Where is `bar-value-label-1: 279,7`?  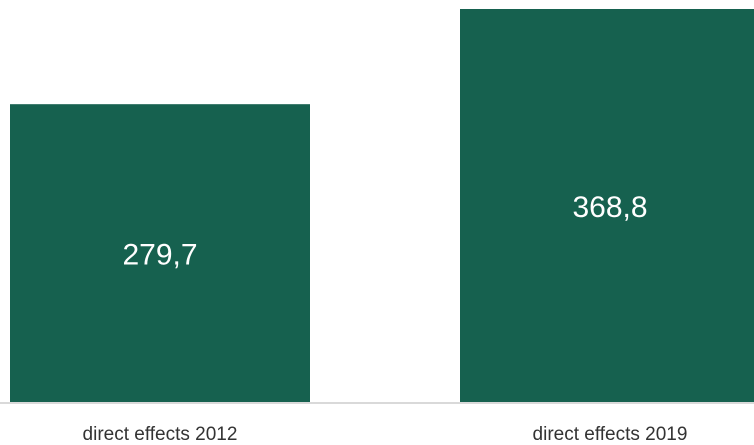 bar-value-label-1: 279,7 is located at coordinates (159, 255).